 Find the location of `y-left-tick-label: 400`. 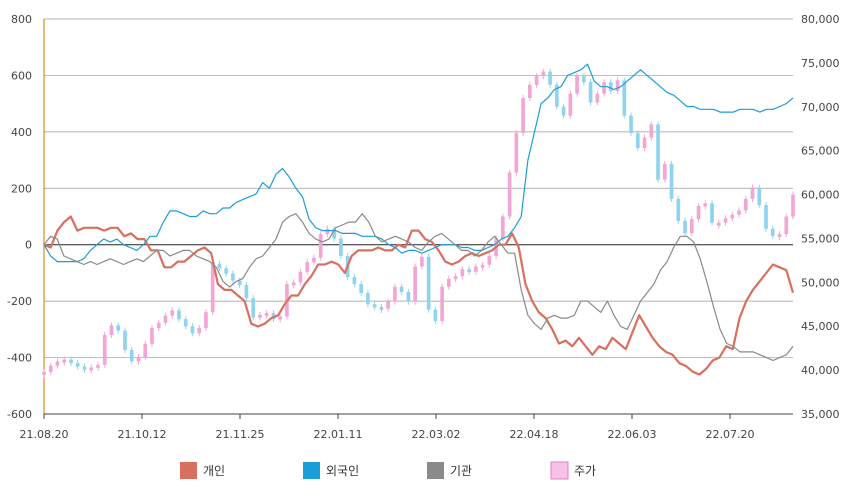

y-left-tick-label: 400 is located at coordinates (21, 132).